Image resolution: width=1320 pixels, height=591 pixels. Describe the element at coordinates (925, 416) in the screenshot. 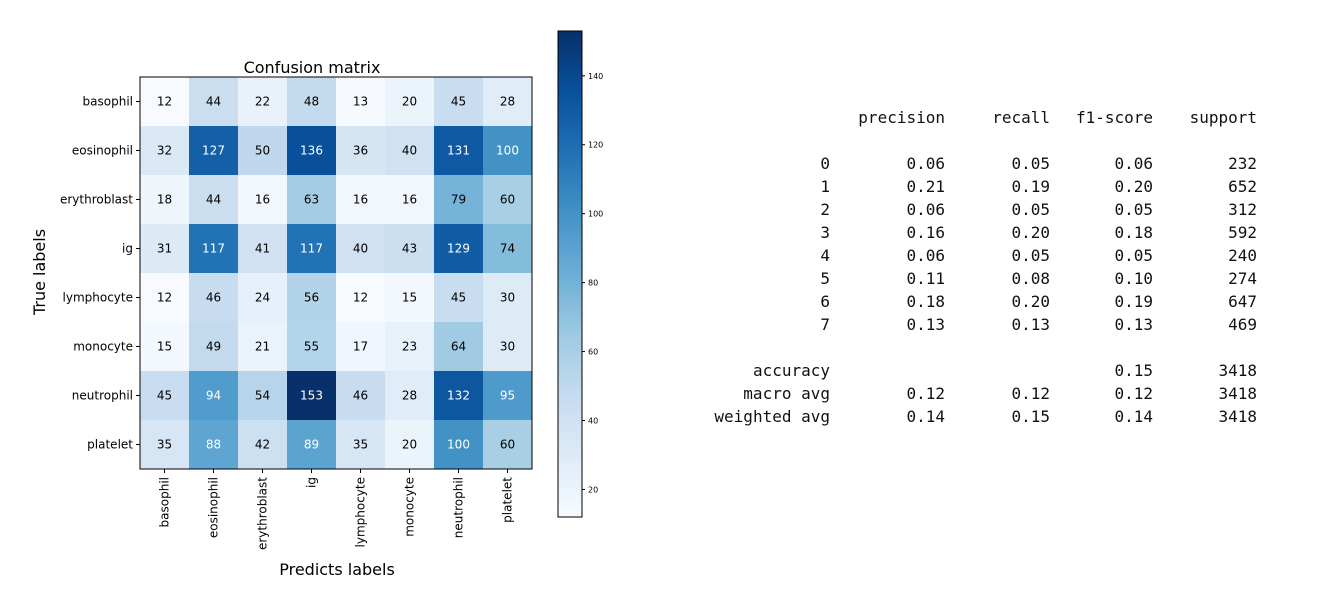

I see `precision-value: 0.14` at that location.